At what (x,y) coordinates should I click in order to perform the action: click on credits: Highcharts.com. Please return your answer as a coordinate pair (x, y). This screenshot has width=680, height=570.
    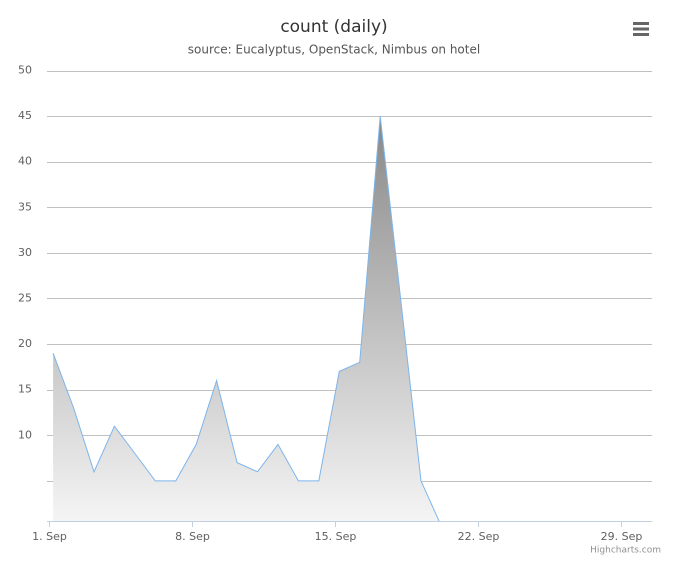
    Looking at the image, I should click on (625, 551).